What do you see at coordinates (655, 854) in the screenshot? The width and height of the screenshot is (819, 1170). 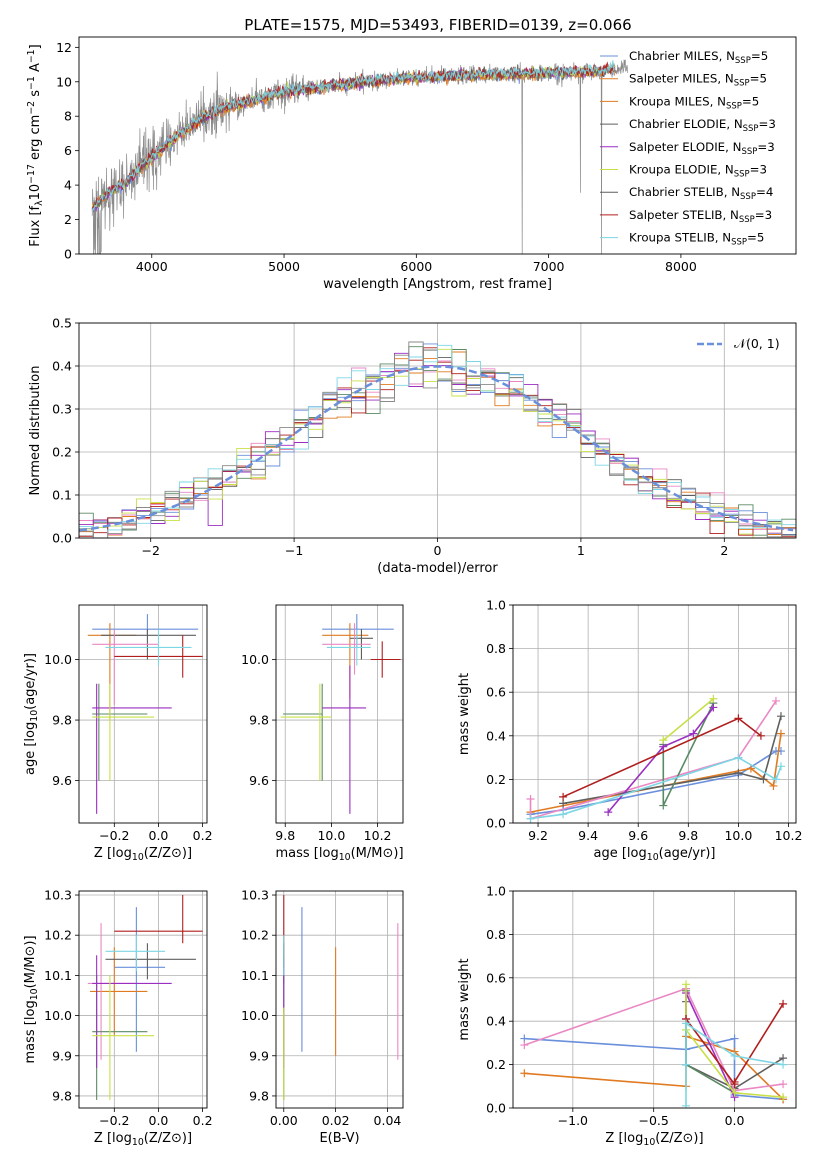 I see `x-axis-label: age [log10(age/yr)]` at bounding box center [655, 854].